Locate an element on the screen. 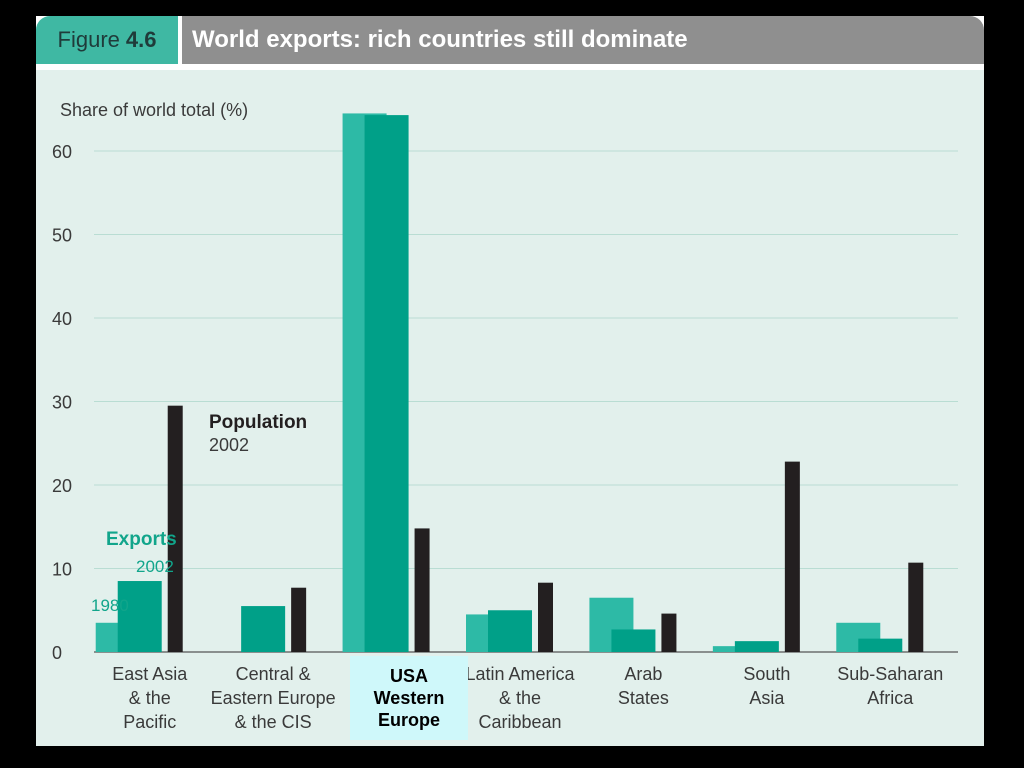 This screenshot has width=1024, height=768. category-label: States is located at coordinates (643, 698).